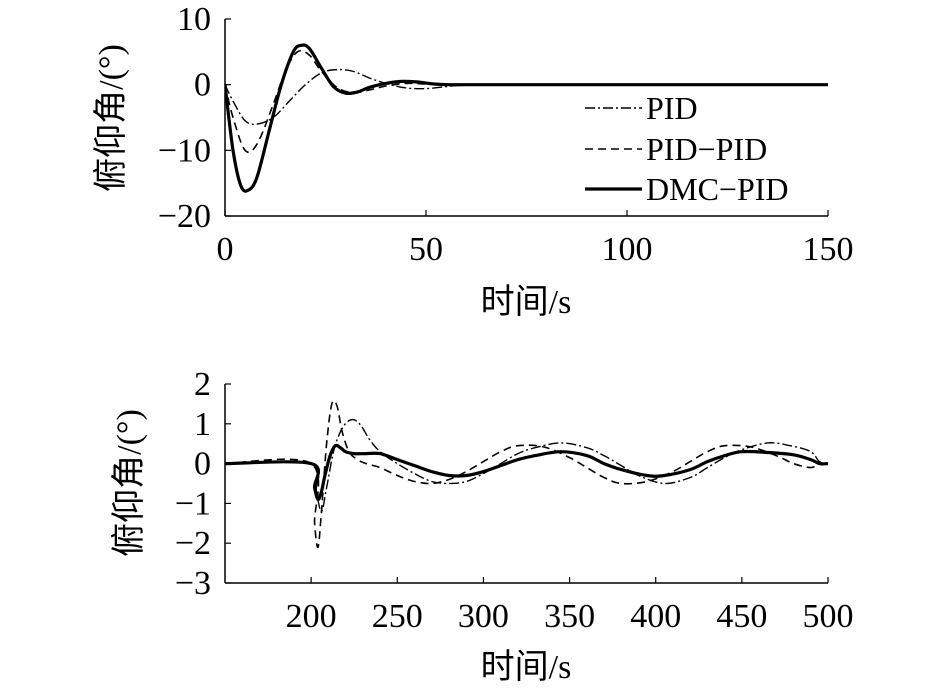  What do you see at coordinates (569, 616) in the screenshot?
I see `bottom-x-tick-label: 350` at bounding box center [569, 616].